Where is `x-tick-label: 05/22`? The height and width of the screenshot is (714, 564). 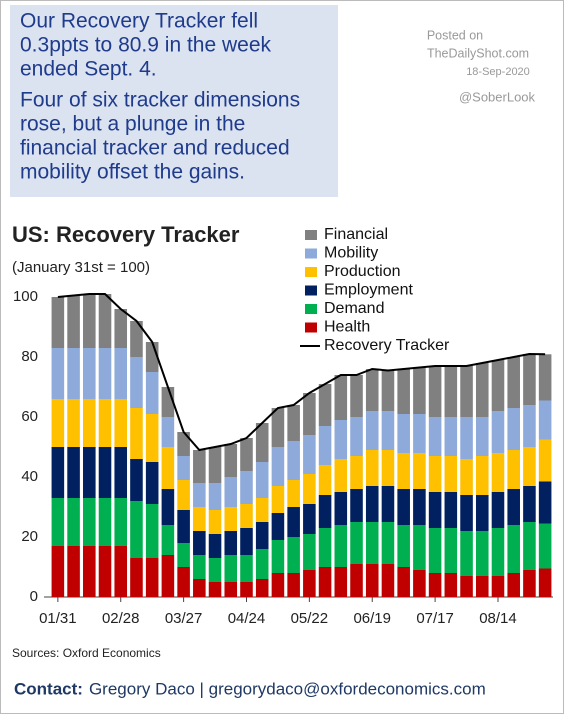
x-tick-label: 05/22 is located at coordinates (310, 618).